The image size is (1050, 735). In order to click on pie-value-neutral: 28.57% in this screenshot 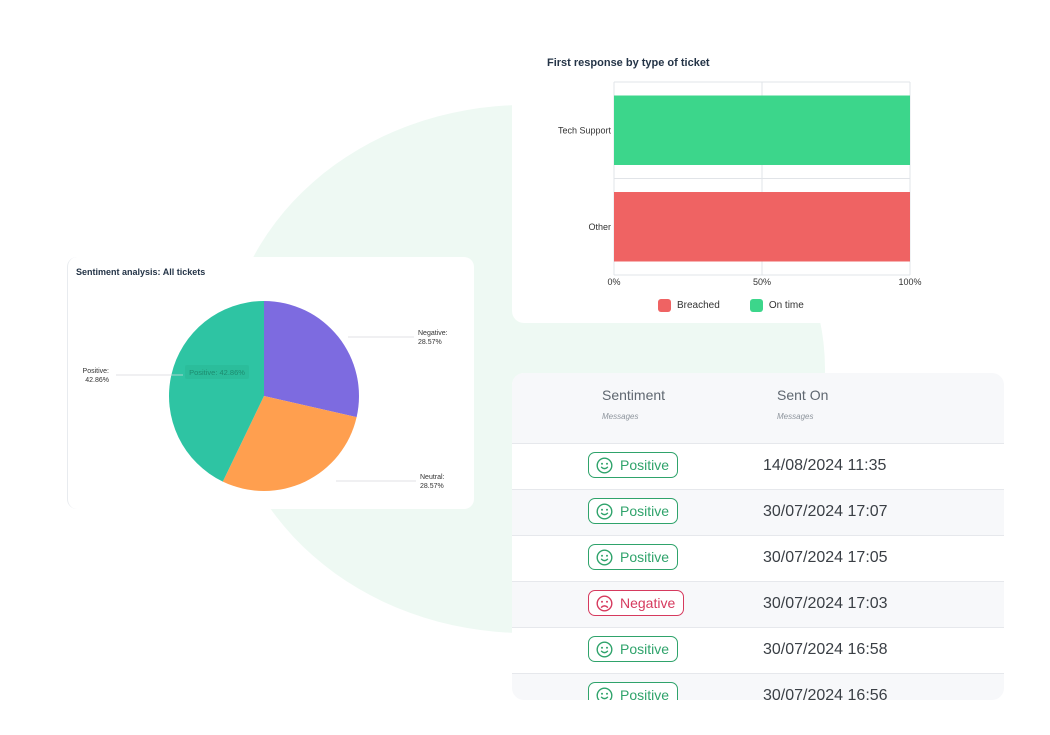, I will do `click(432, 486)`.